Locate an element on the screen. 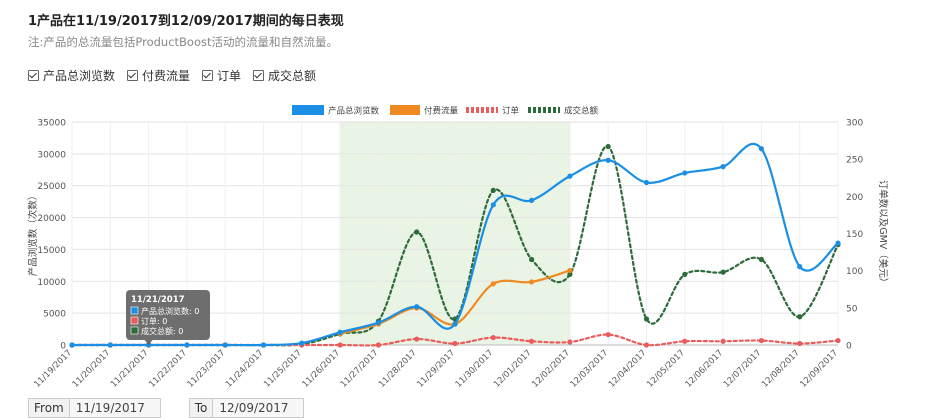 This screenshot has width=930, height=420. x-tick-label: 11/21/2017 is located at coordinates (130, 369).